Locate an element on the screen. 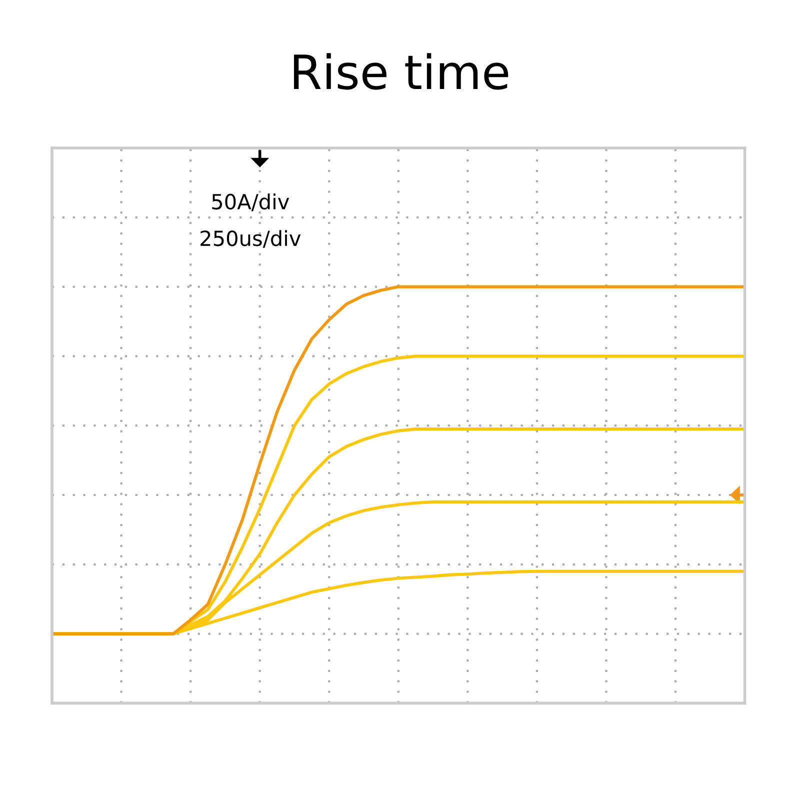 The image size is (800, 800). text: 250us/div is located at coordinates (250, 239).